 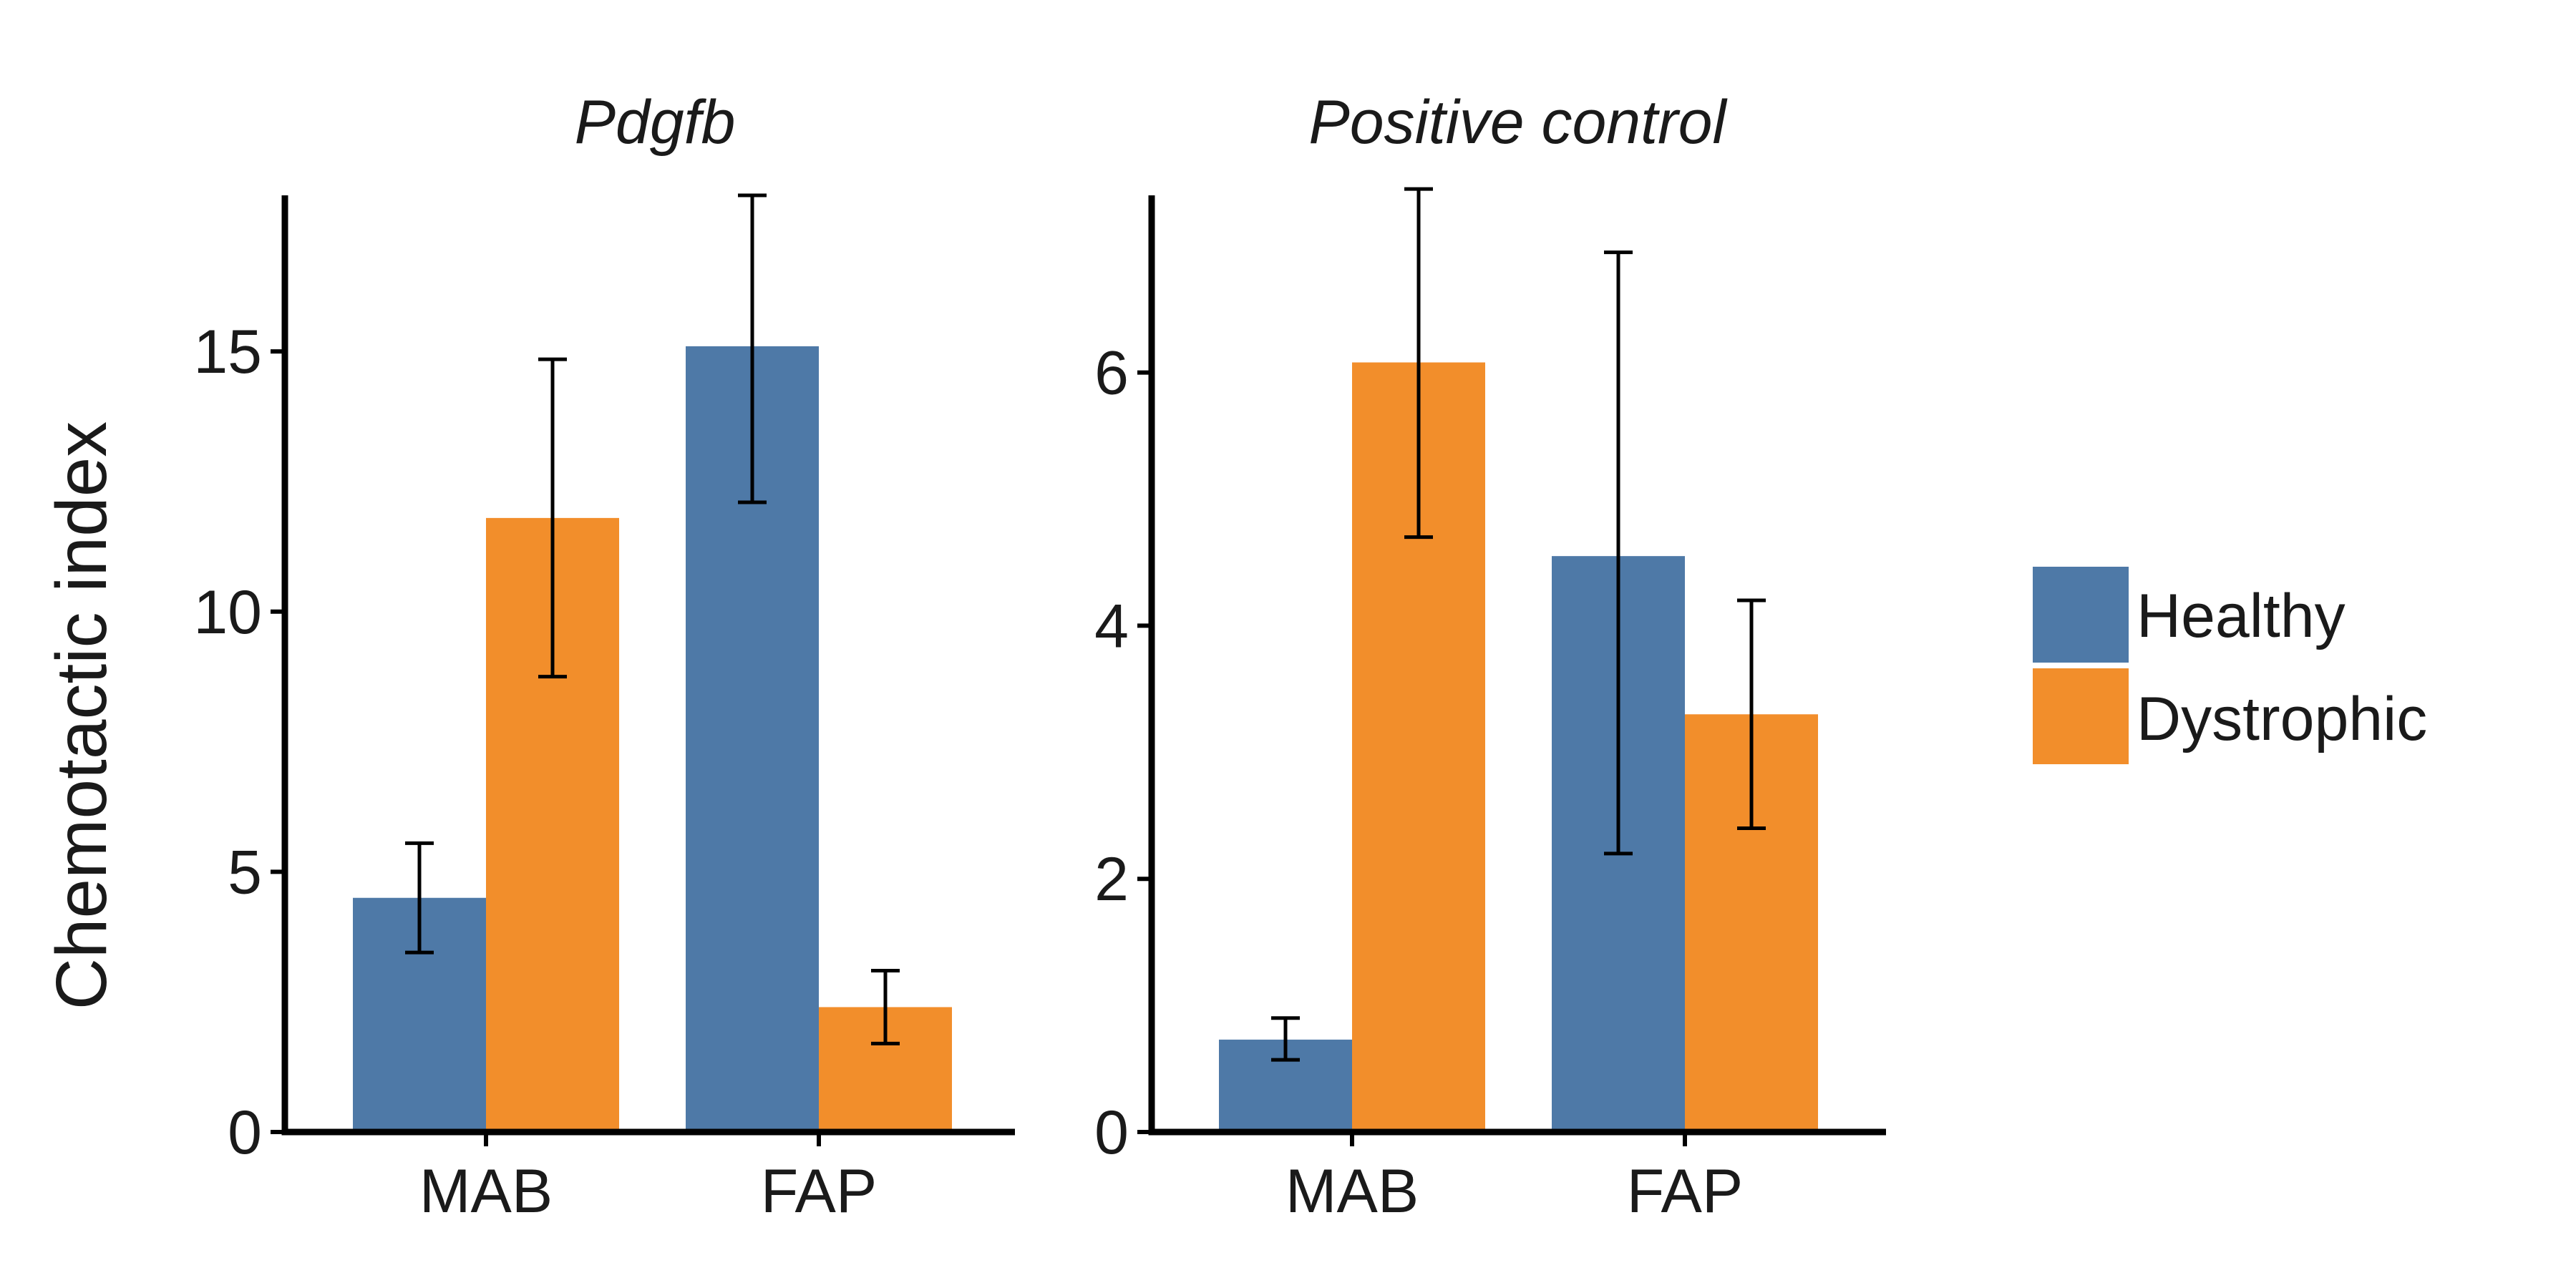 I want to click on error-bar-positive-control-fap-healthy, so click(x=1618, y=553).